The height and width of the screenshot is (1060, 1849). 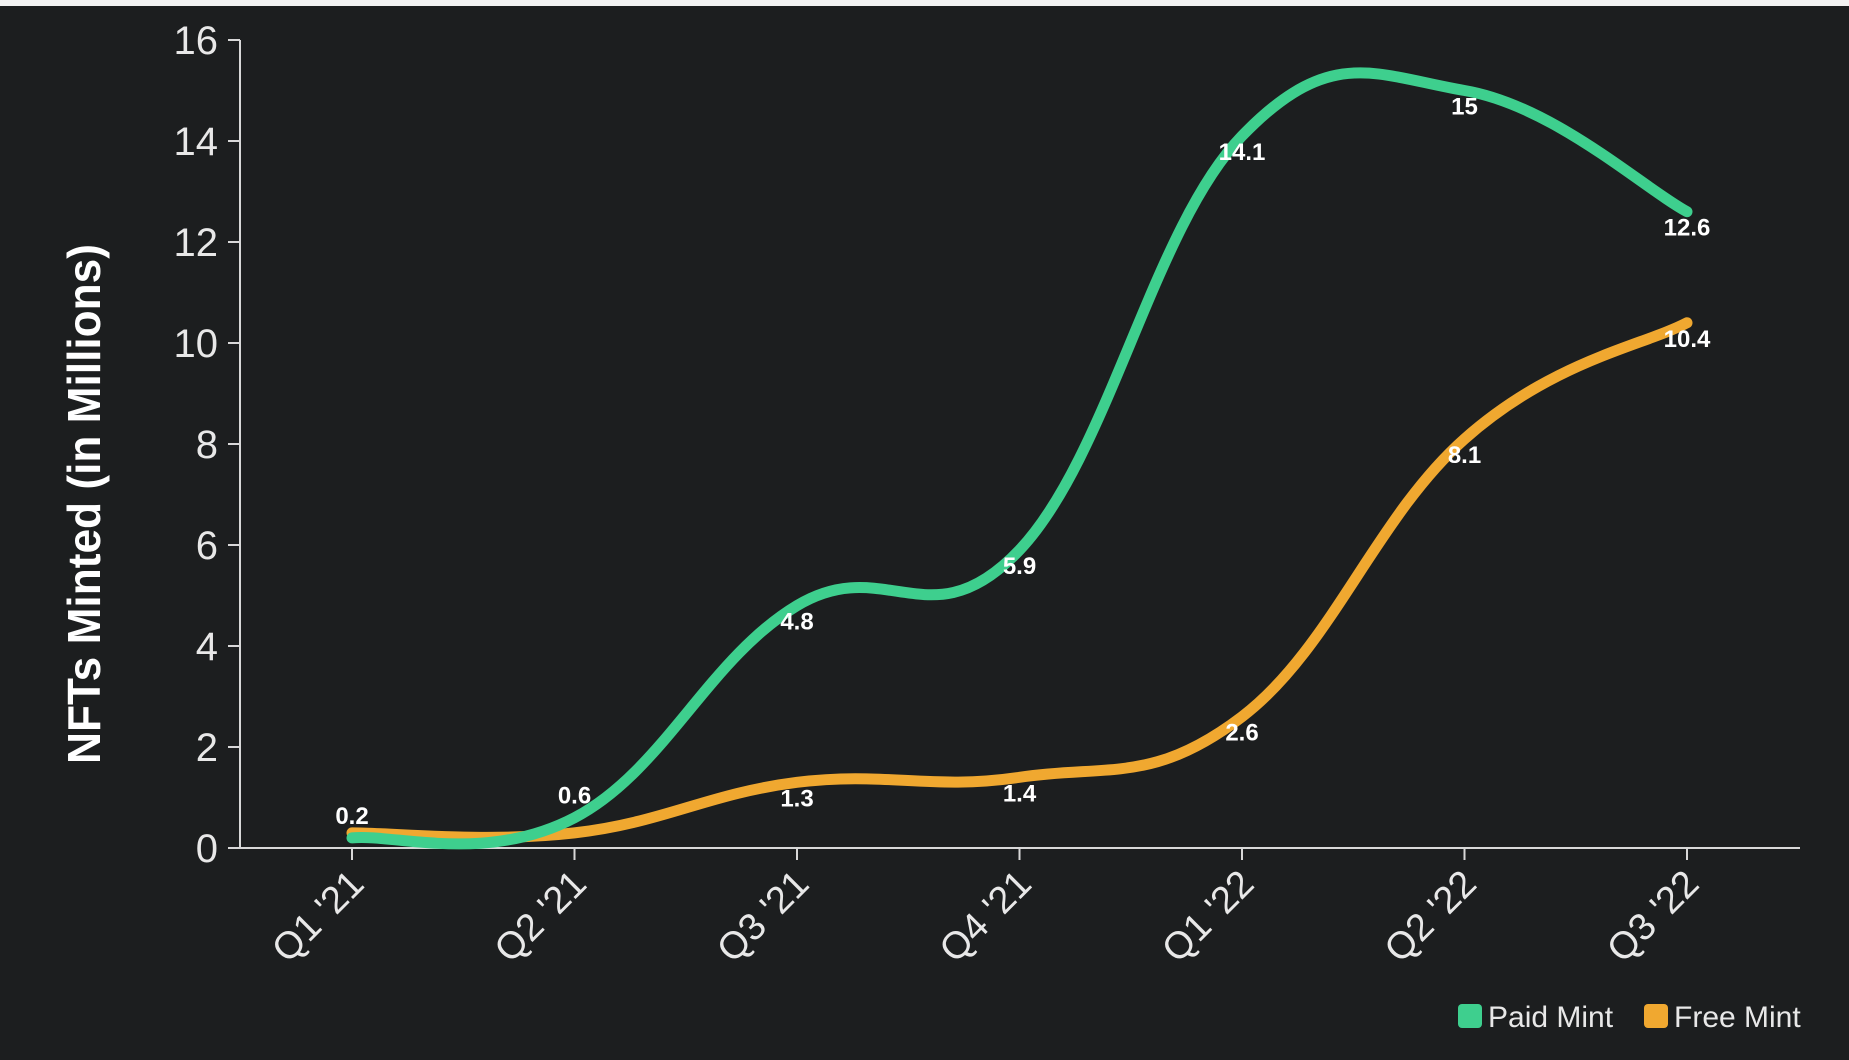 I want to click on y-tick-label: 14, so click(x=196, y=142).